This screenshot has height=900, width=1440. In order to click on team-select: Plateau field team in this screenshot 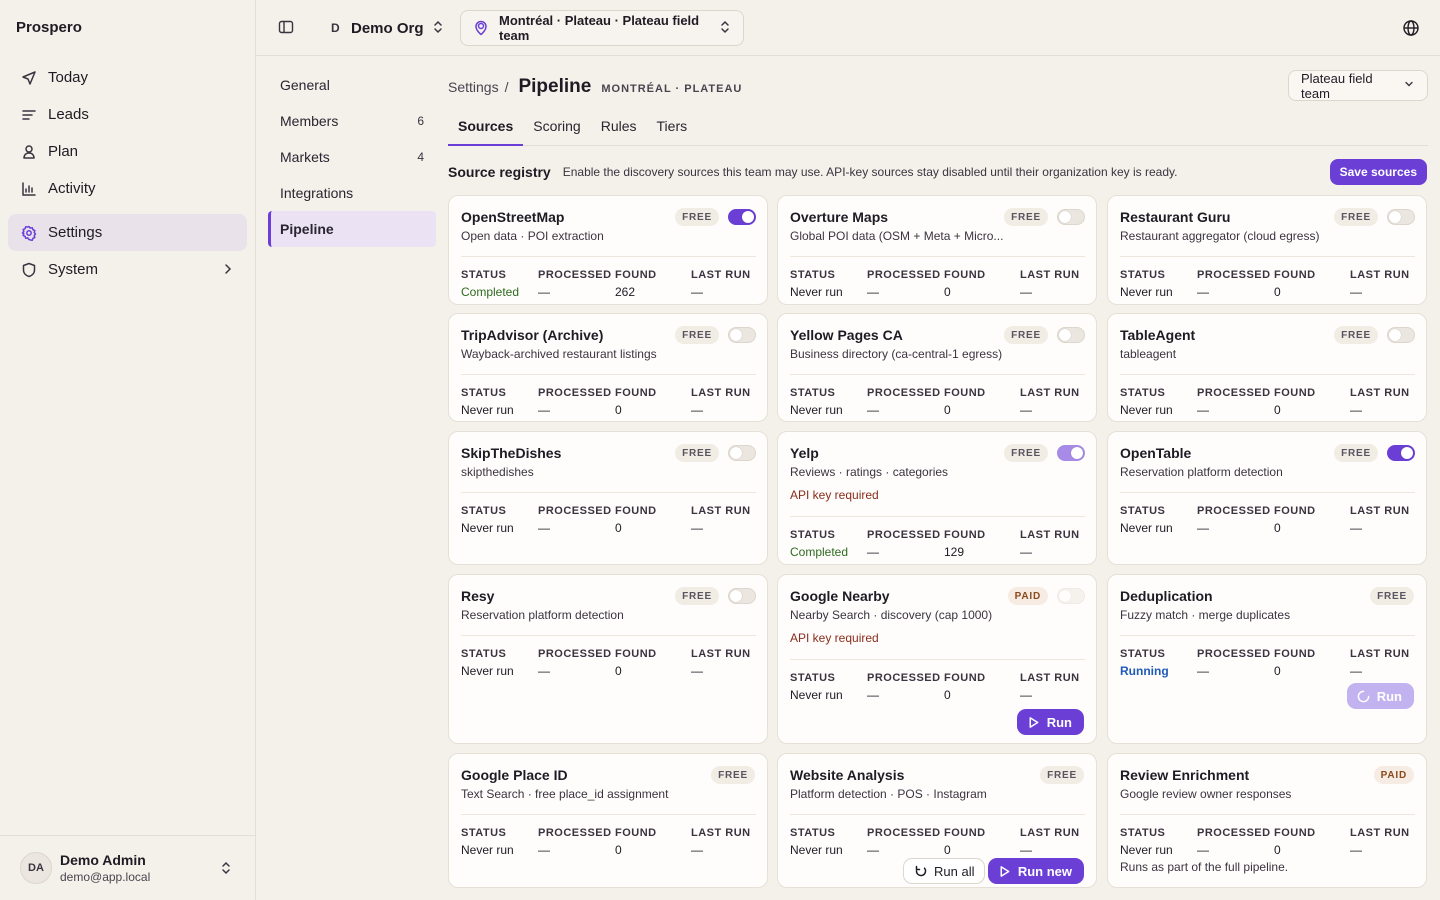, I will do `click(1358, 85)`.